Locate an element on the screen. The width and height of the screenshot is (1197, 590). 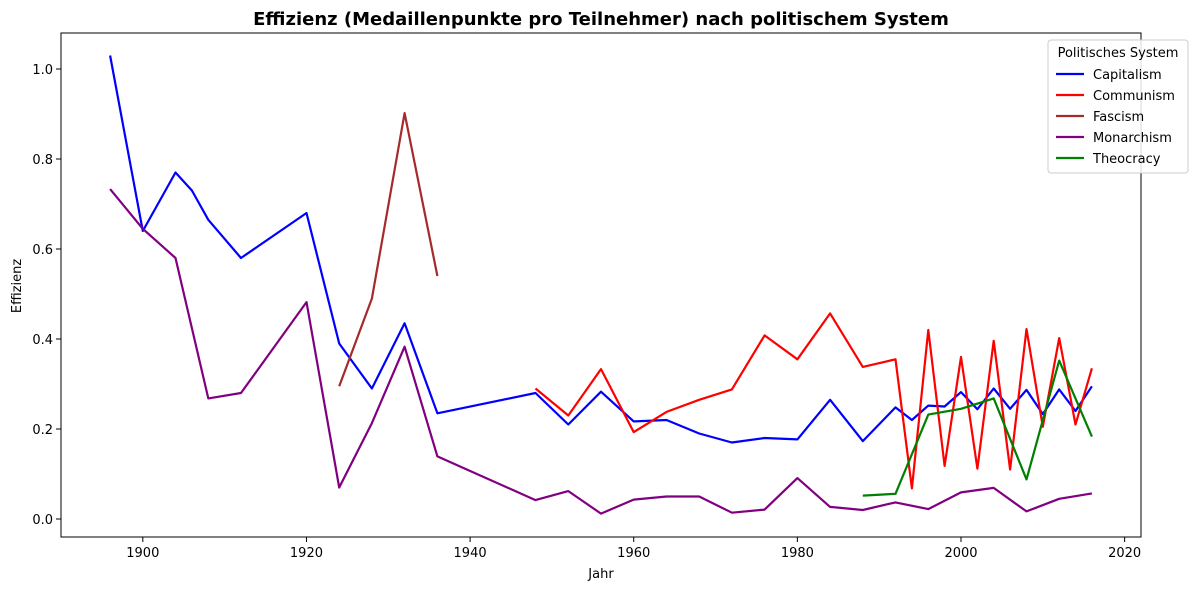
x-axis: 1900 1920 1940 1960 1980 2000 2020 is located at coordinates (633, 549).